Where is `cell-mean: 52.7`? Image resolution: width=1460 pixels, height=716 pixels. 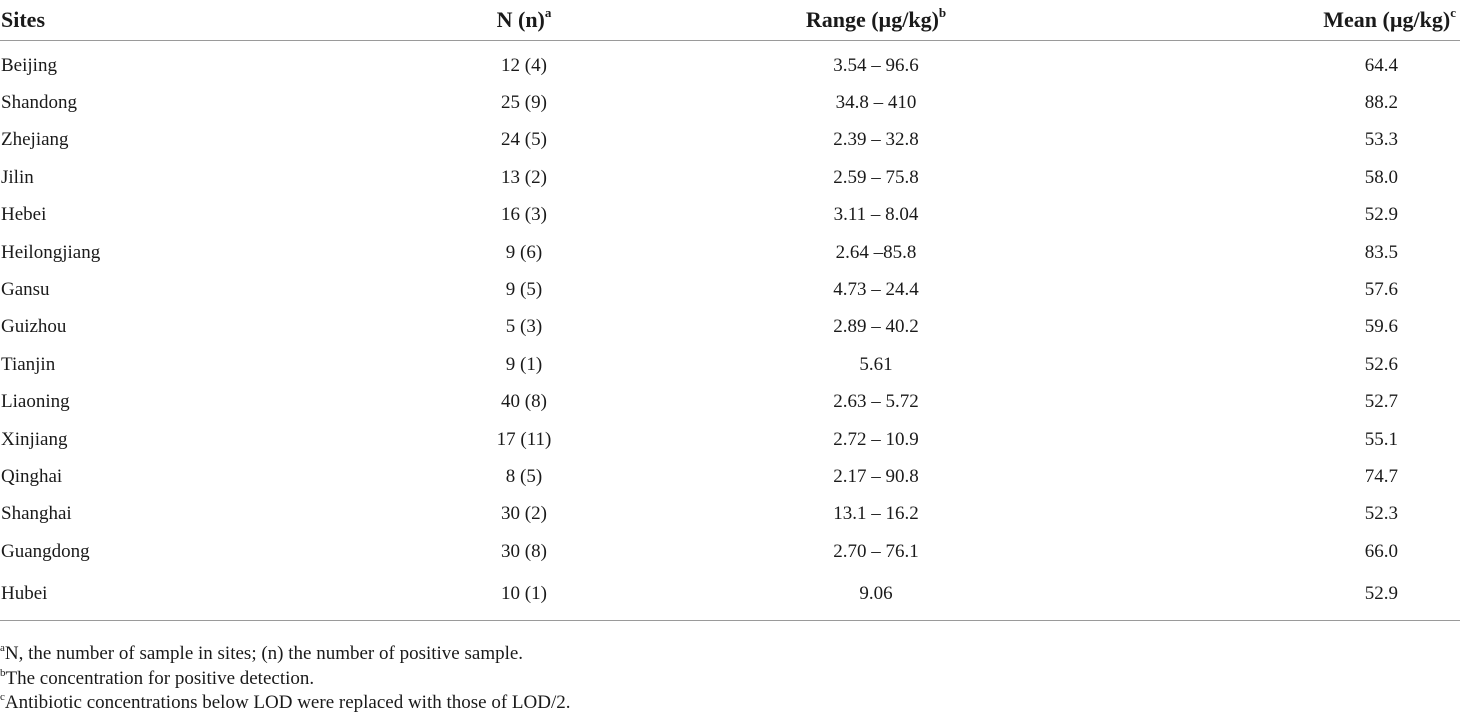
cell-mean: 52.7 is located at coordinates (1381, 402).